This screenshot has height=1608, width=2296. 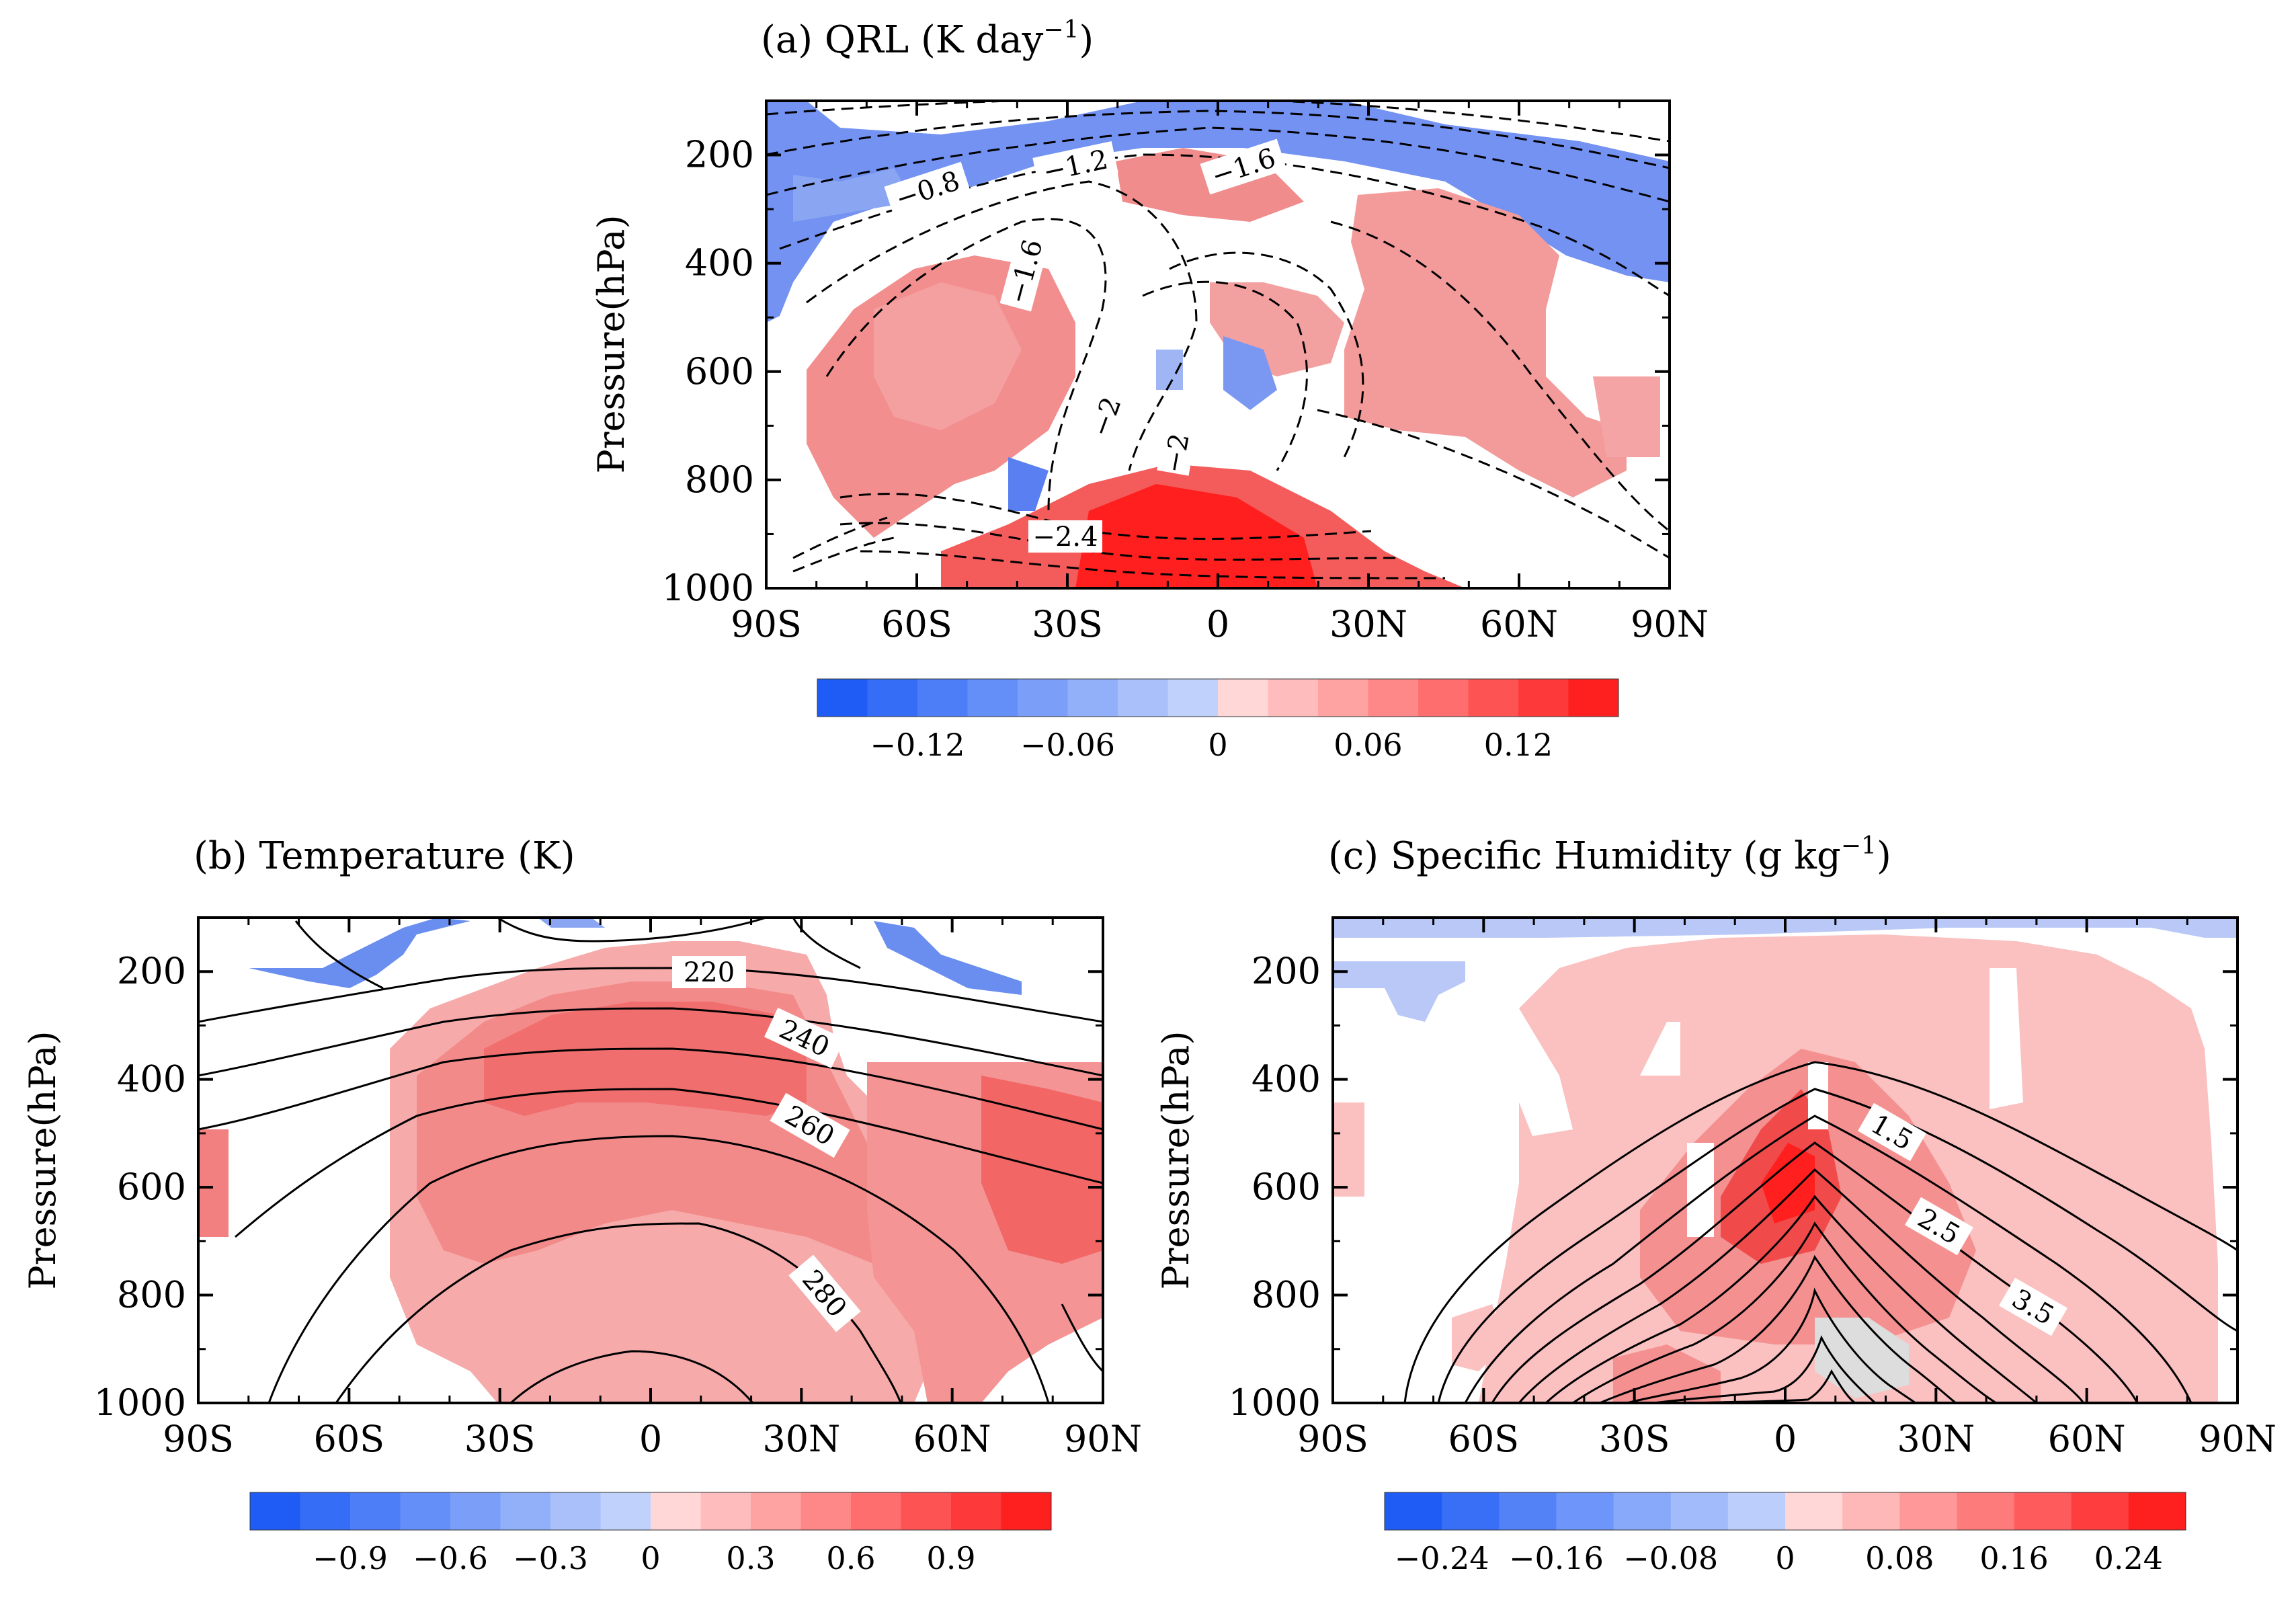 I want to click on panel-a-shading, so click(x=1218, y=344).